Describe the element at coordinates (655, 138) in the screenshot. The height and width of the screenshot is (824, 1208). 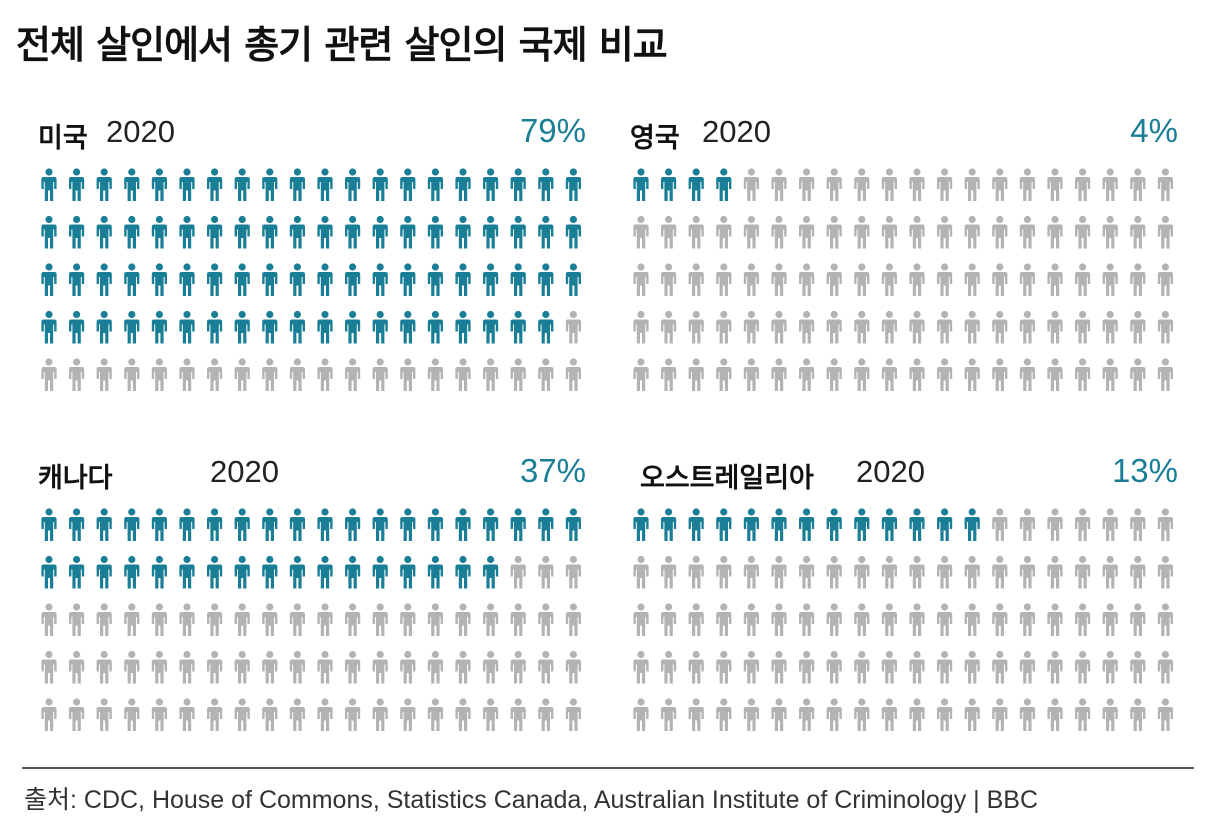
I see `country-label: 영국` at that location.